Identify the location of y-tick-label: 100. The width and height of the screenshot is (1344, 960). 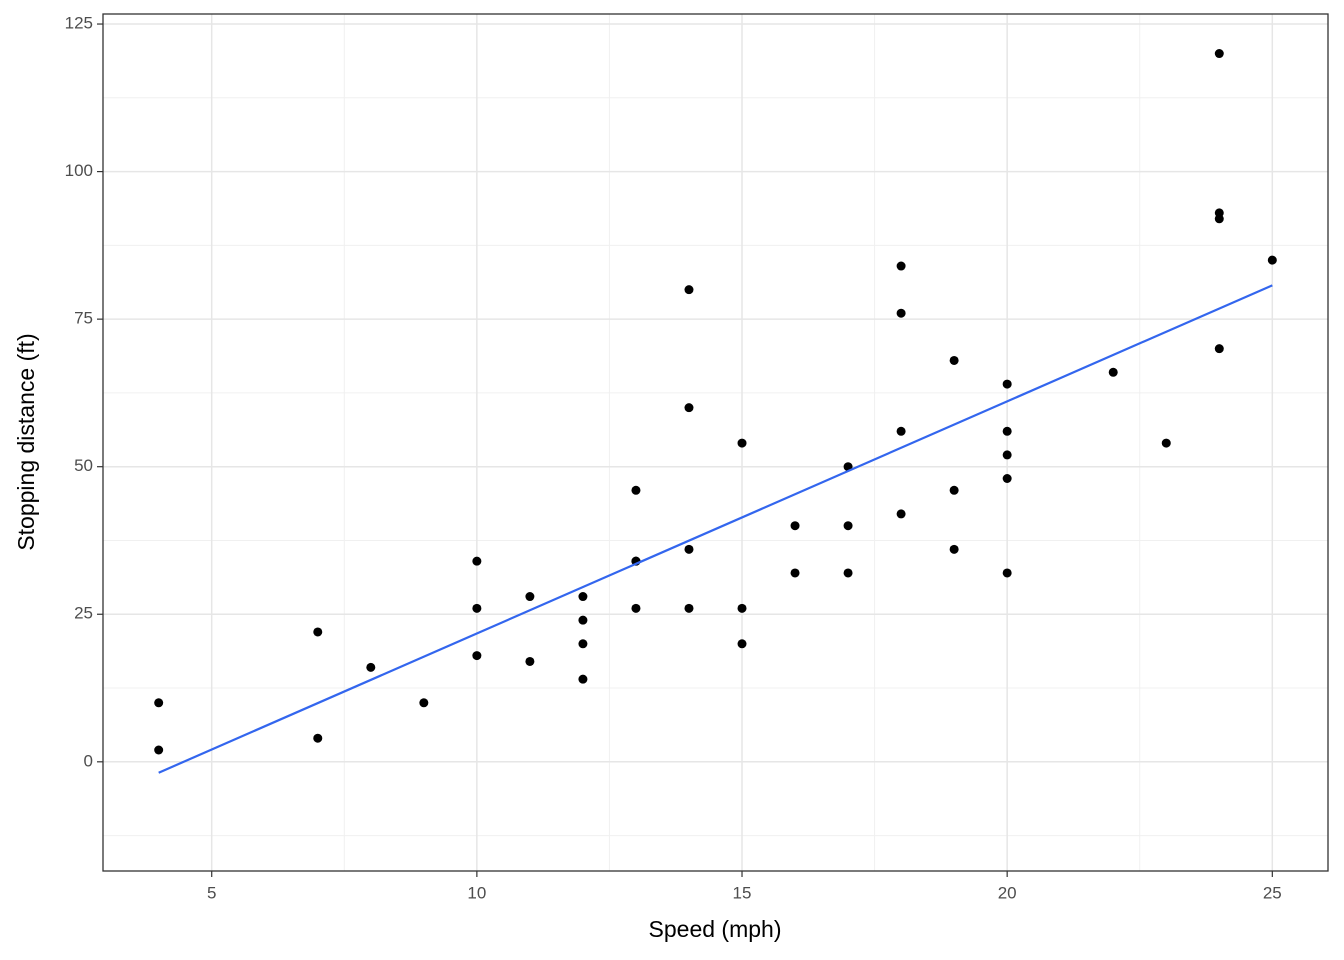
(79, 170).